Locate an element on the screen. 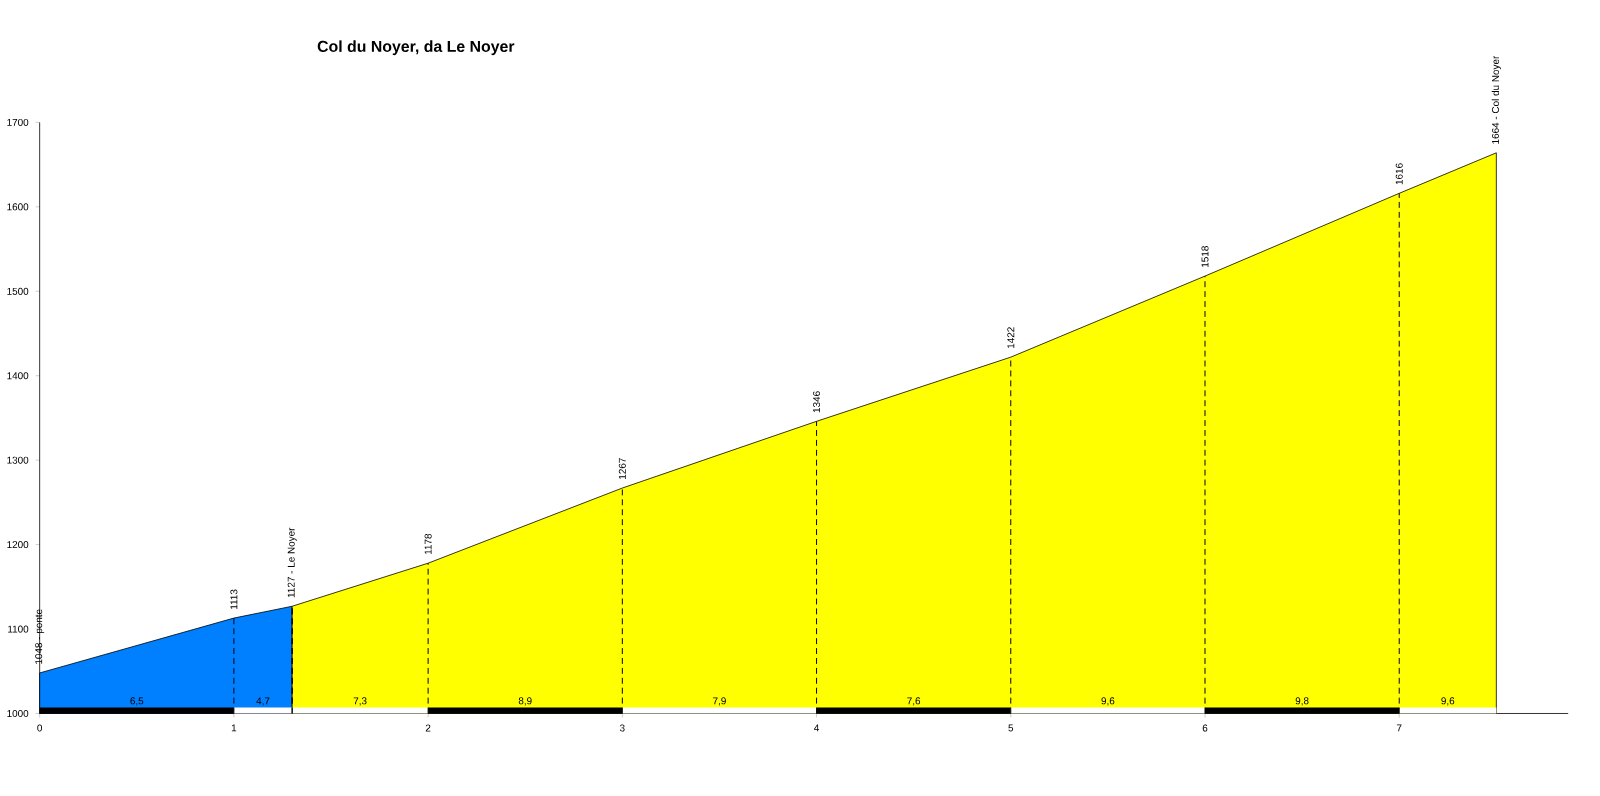 This screenshot has width=1600, height=796. annotation: 6,5 is located at coordinates (137, 701).